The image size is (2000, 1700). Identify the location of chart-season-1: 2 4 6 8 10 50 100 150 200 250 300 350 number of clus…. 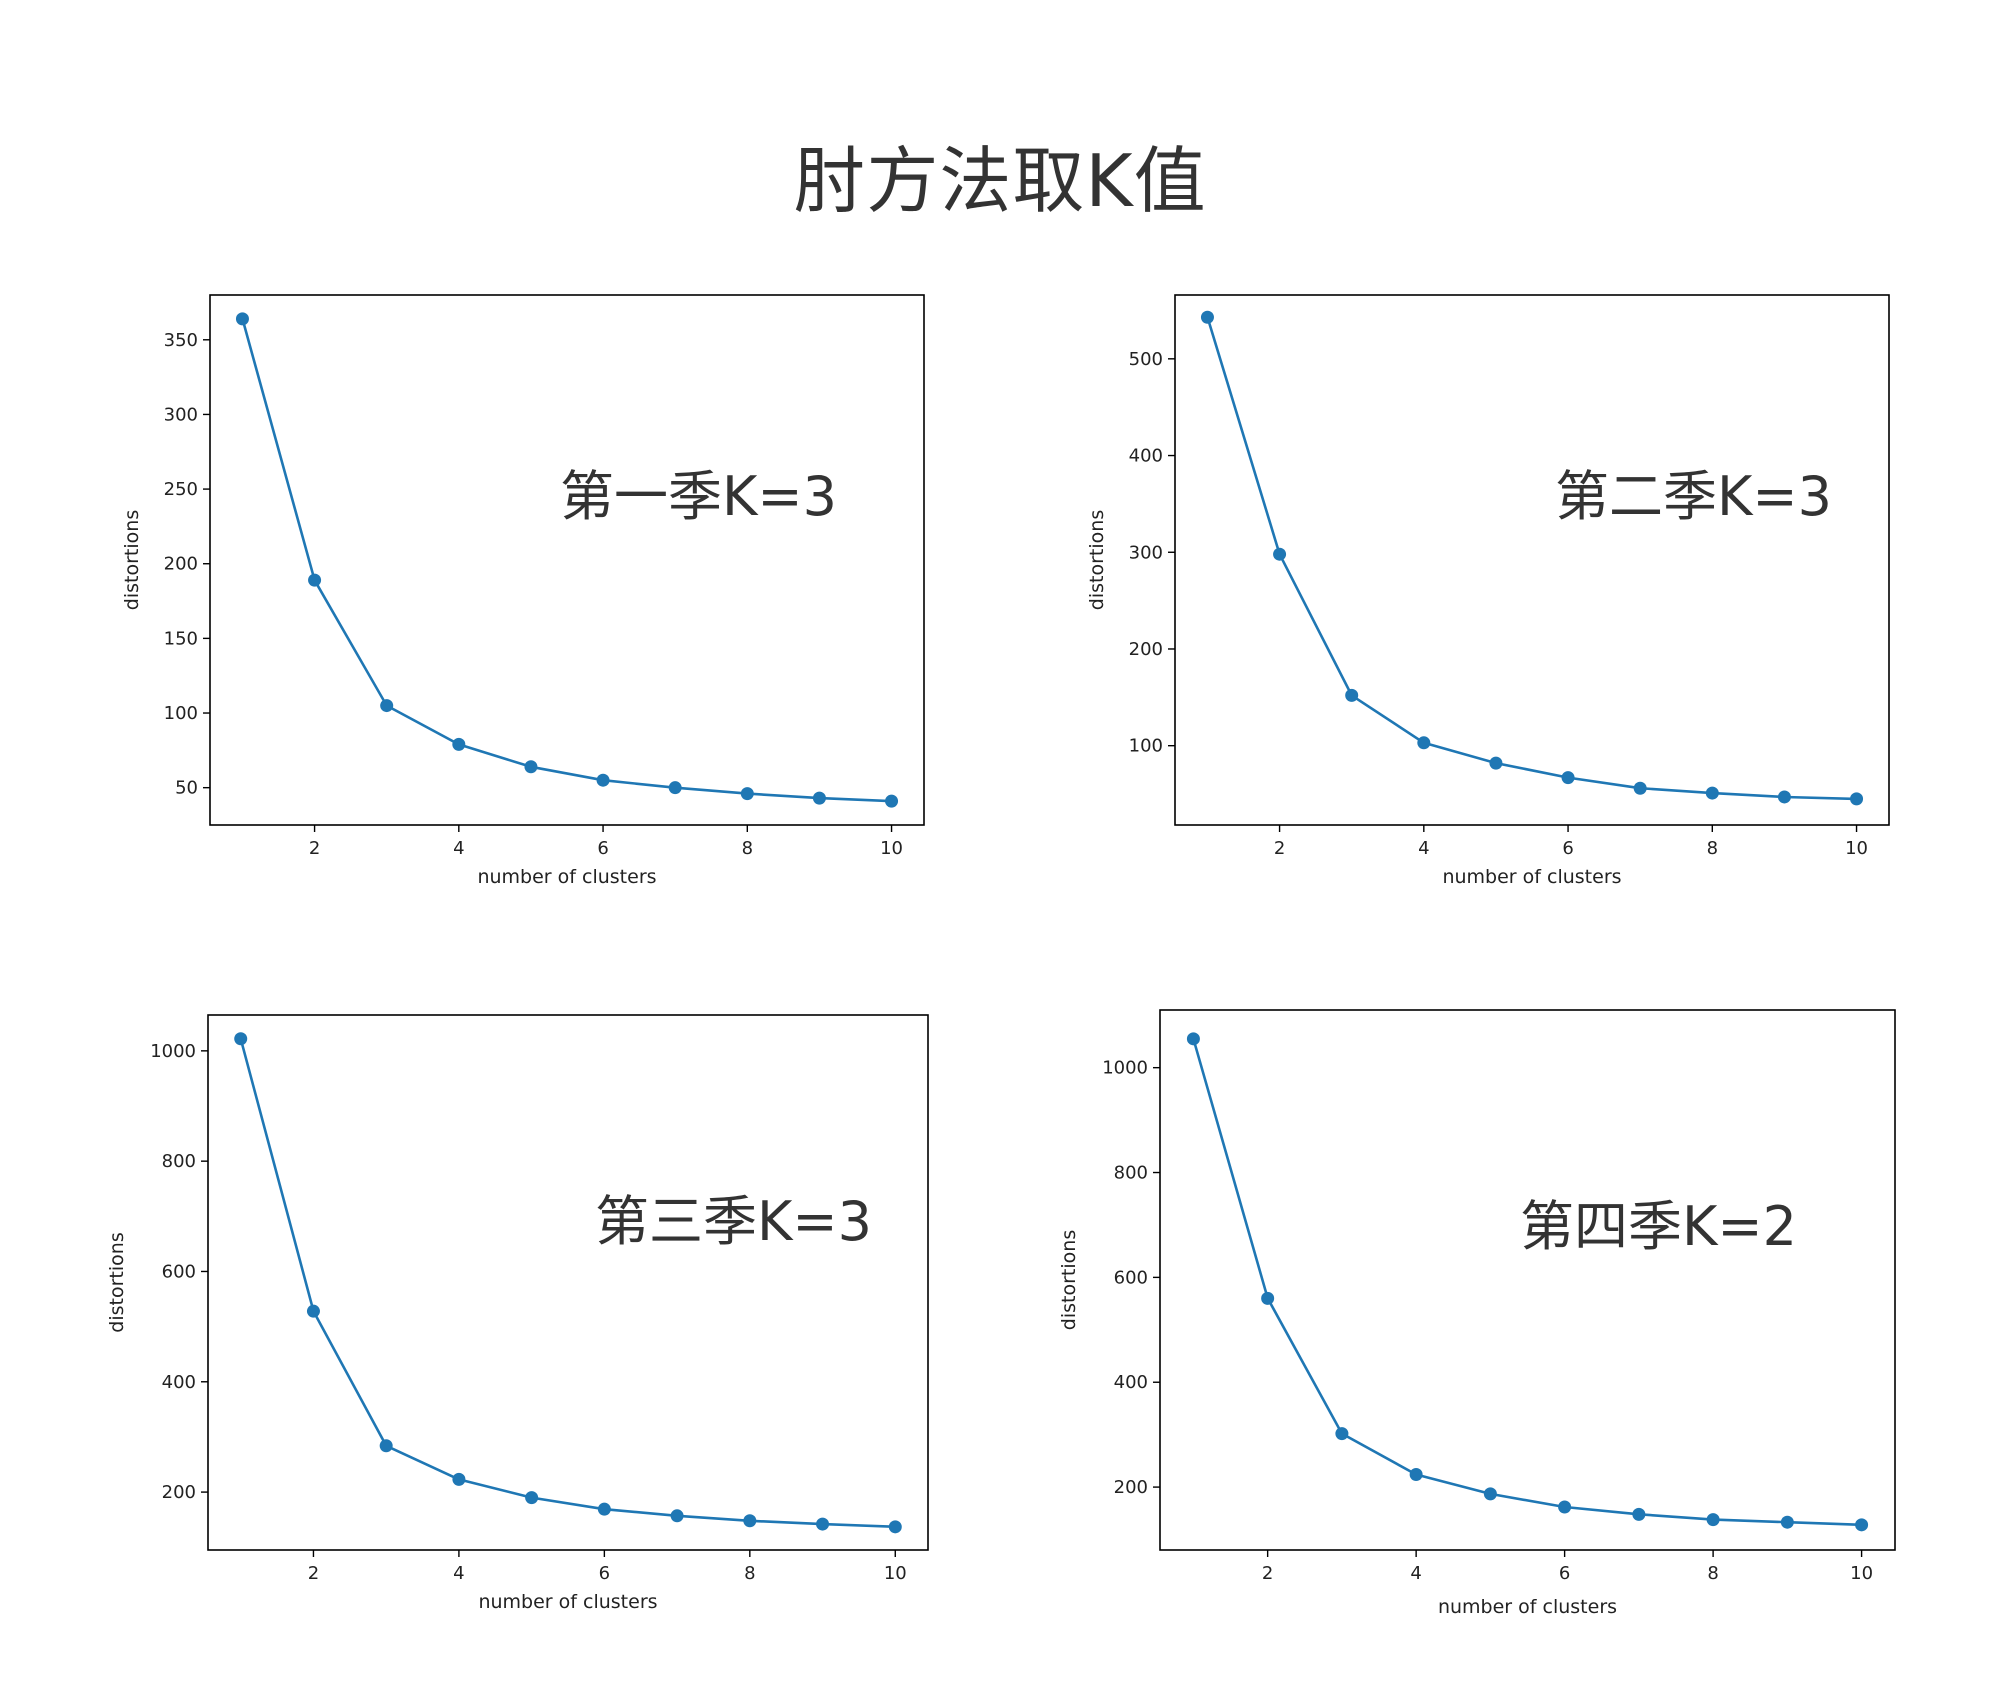
(523, 591).